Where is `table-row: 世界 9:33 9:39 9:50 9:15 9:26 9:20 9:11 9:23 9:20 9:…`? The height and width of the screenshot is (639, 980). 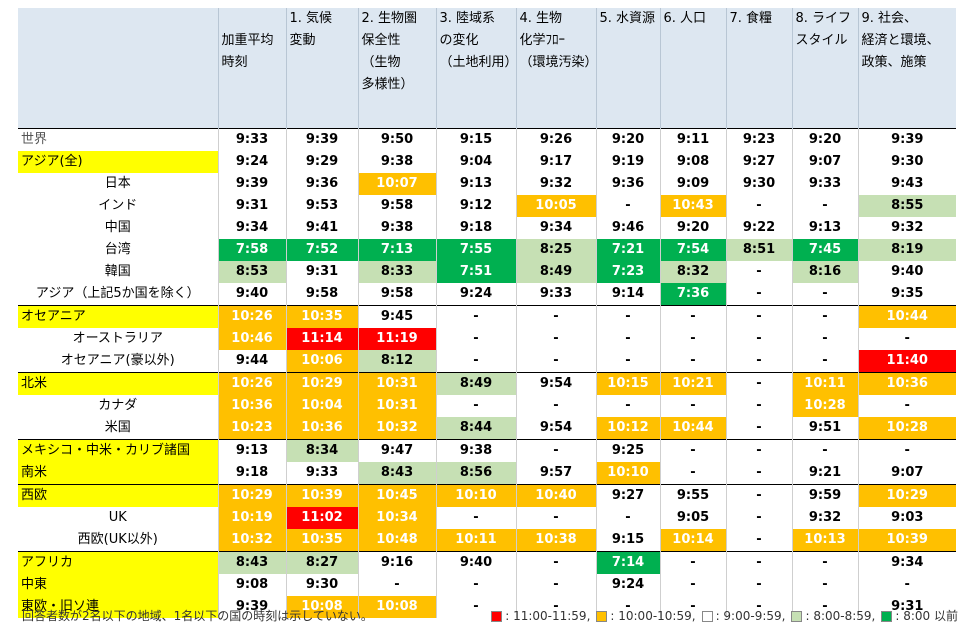 table-row: 世界 9:33 9:39 9:50 9:15 9:26 9:20 9:11 9:23 9:20 9:… is located at coordinates (487, 139).